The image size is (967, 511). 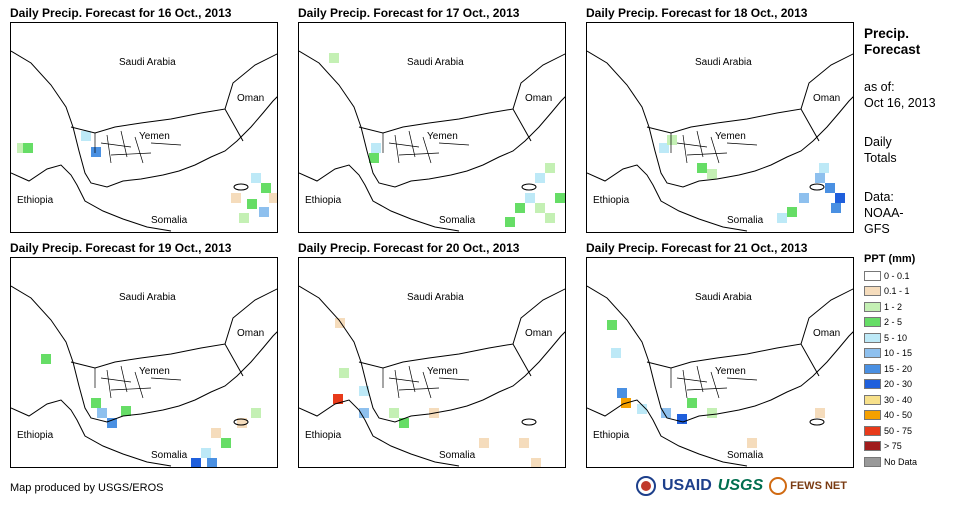 I want to click on legend-item: 40 - 50, so click(x=888, y=415).